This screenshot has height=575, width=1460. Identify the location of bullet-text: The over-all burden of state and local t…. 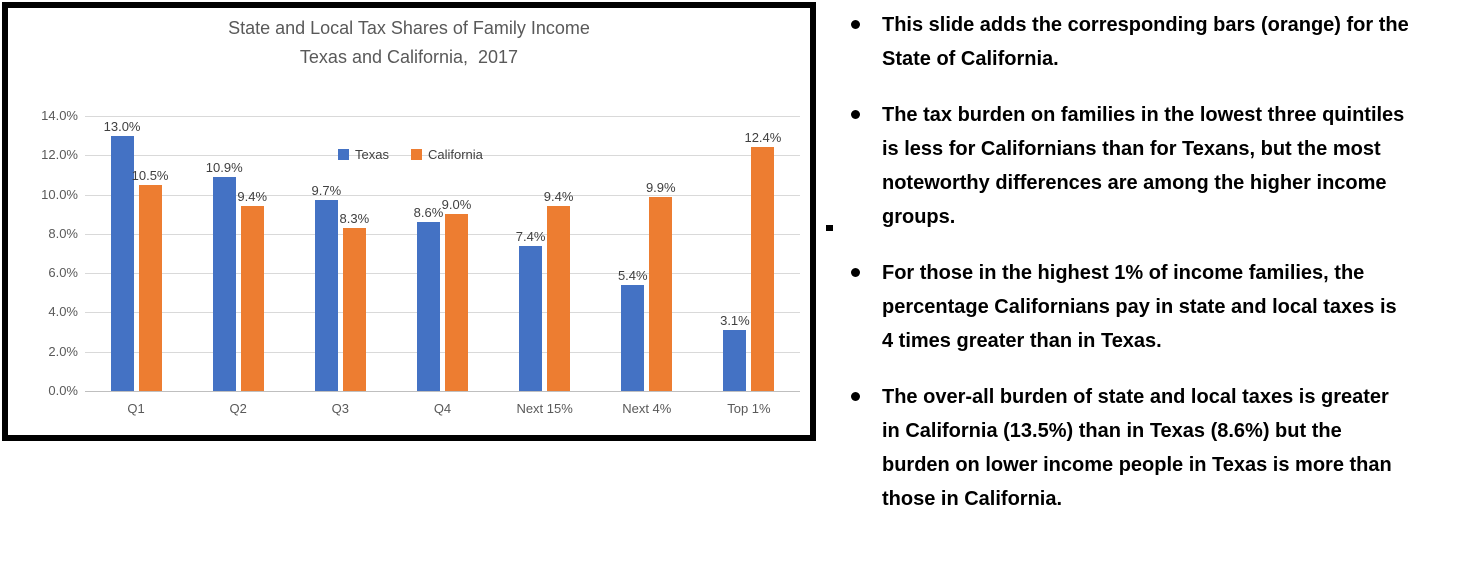
(1137, 448).